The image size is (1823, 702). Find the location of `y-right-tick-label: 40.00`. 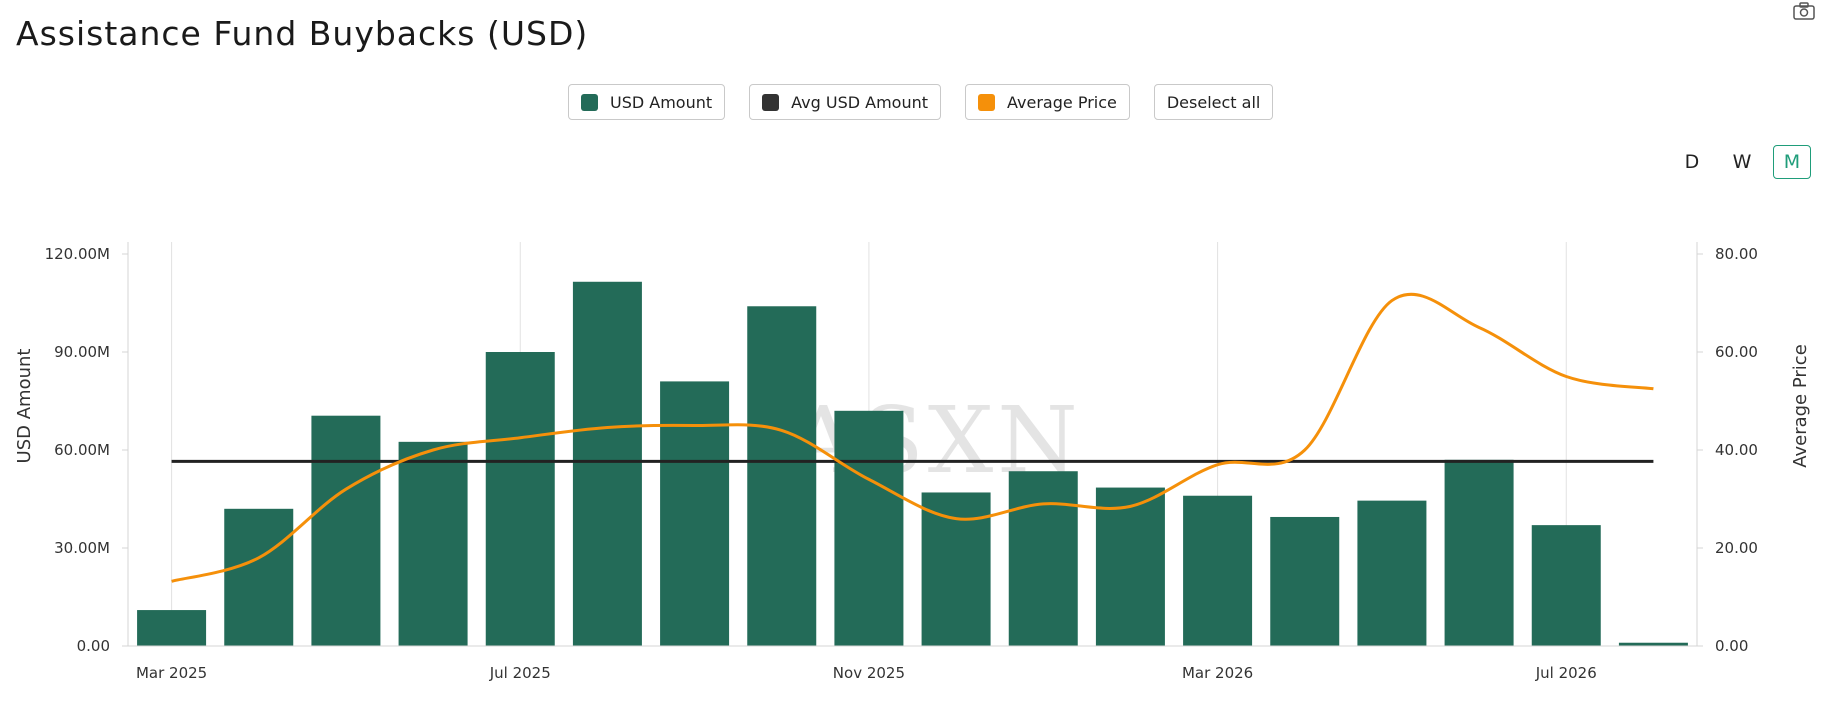

y-right-tick-label: 40.00 is located at coordinates (1736, 450).